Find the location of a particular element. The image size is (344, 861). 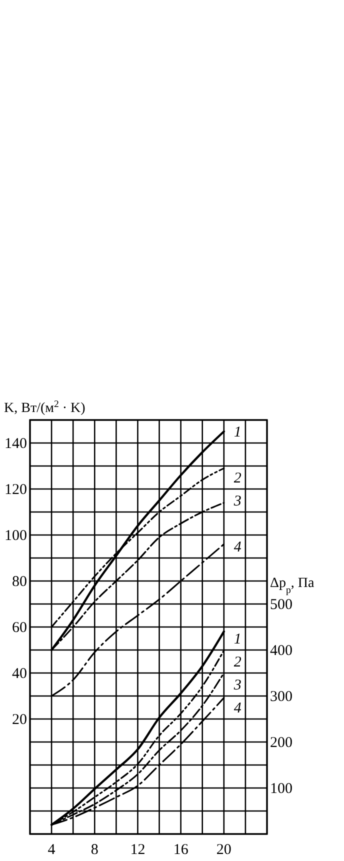

y-tick-label: 120 is located at coordinates (15, 490).